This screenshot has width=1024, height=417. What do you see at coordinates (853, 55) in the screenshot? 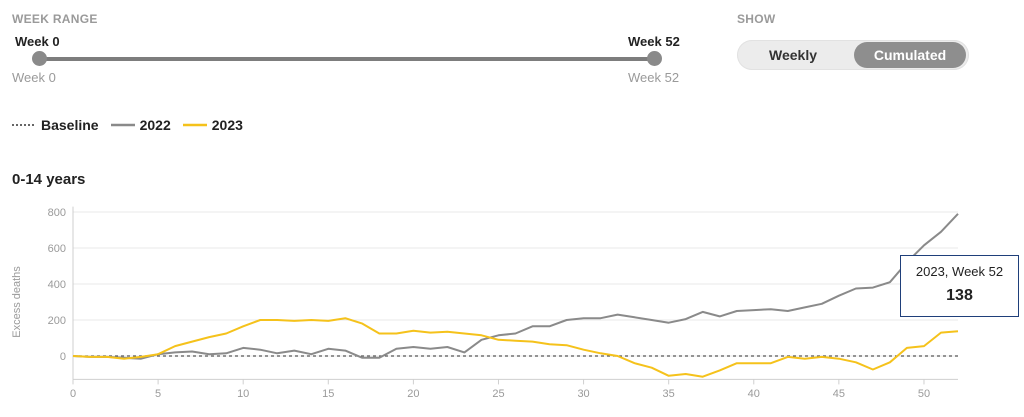
I see `show-toggle: Weekly Cumulated` at bounding box center [853, 55].